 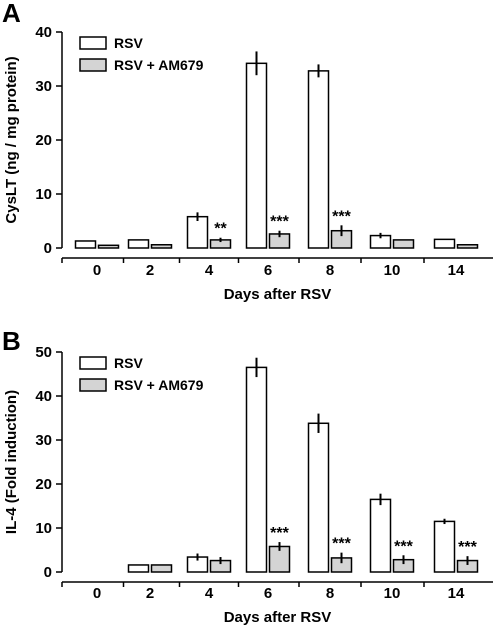 I want to click on y-axis-label: CysLT (ng / mg protein), so click(x=11, y=139).